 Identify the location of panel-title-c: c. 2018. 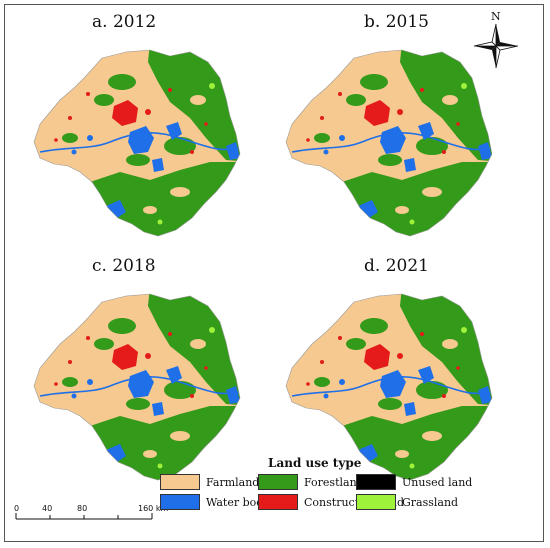
(124, 266).